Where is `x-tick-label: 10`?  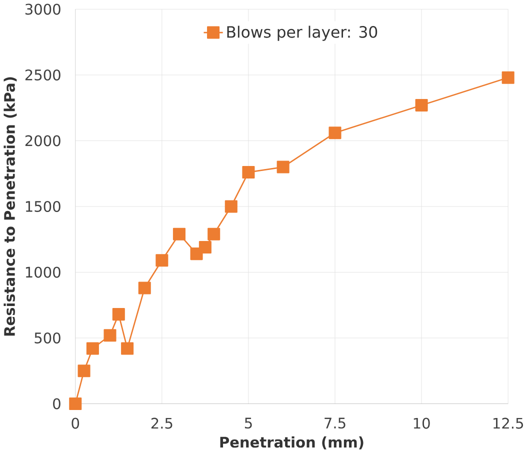 x-tick-label: 10 is located at coordinates (422, 423).